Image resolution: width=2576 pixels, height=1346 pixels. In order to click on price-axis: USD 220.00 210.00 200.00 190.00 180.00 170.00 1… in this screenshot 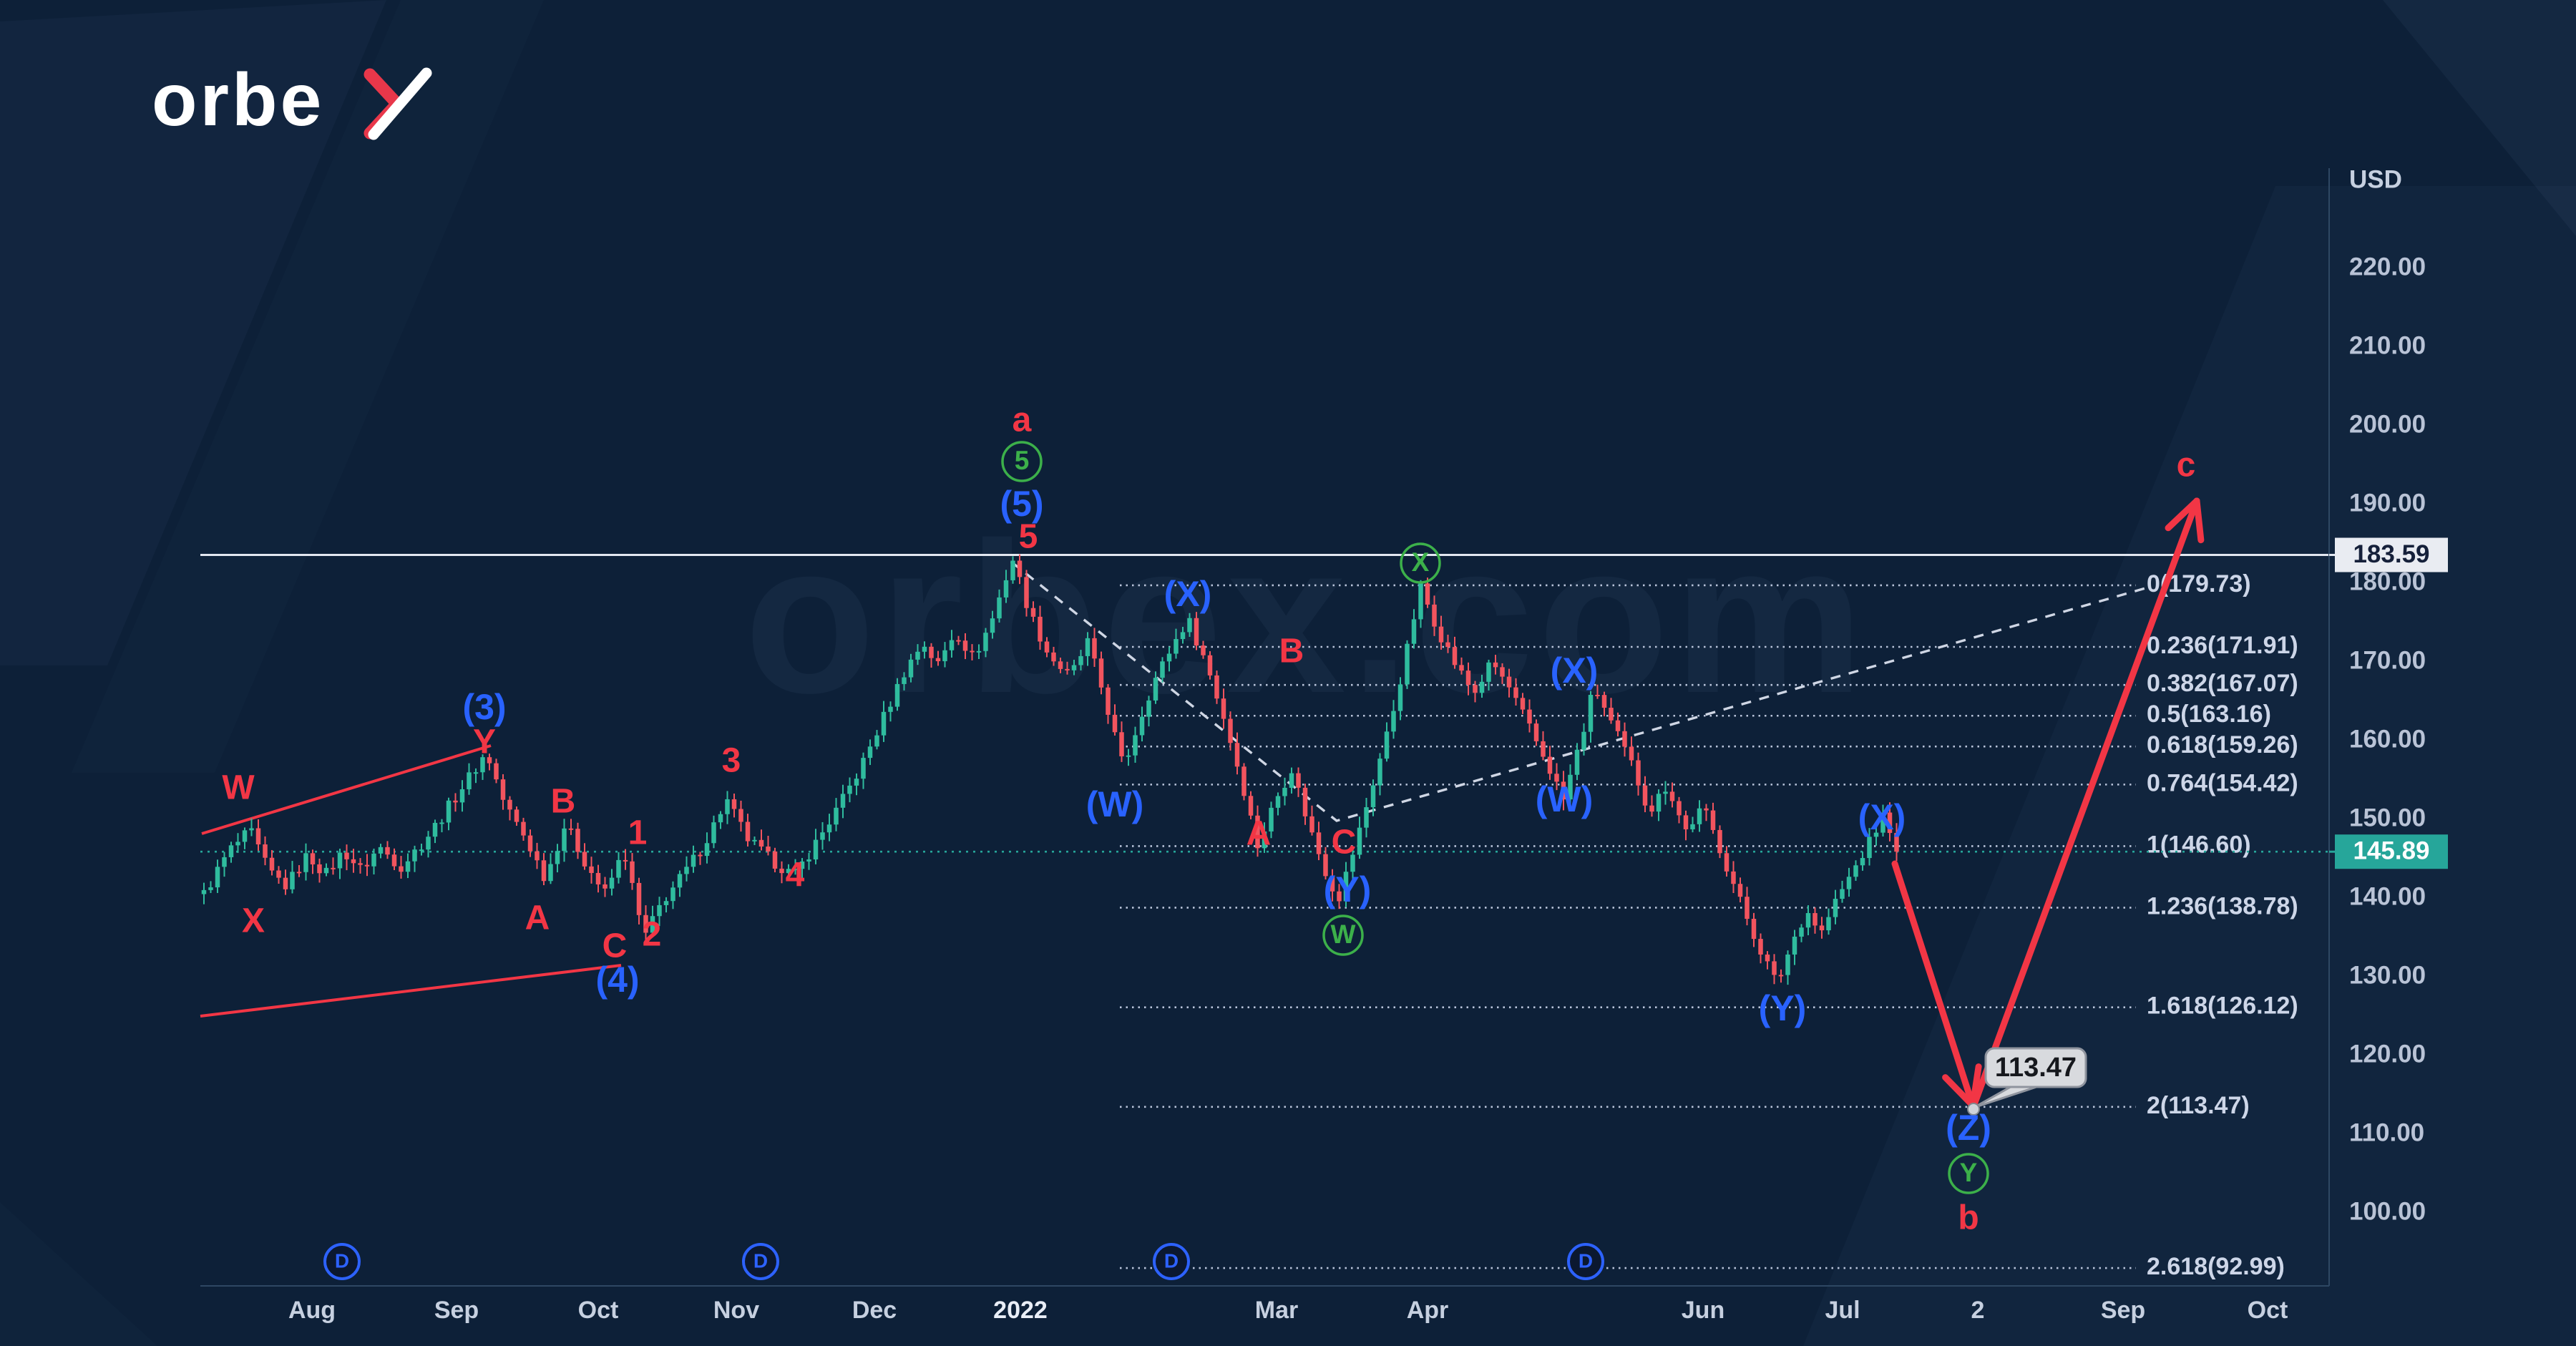, I will do `click(2388, 695)`.